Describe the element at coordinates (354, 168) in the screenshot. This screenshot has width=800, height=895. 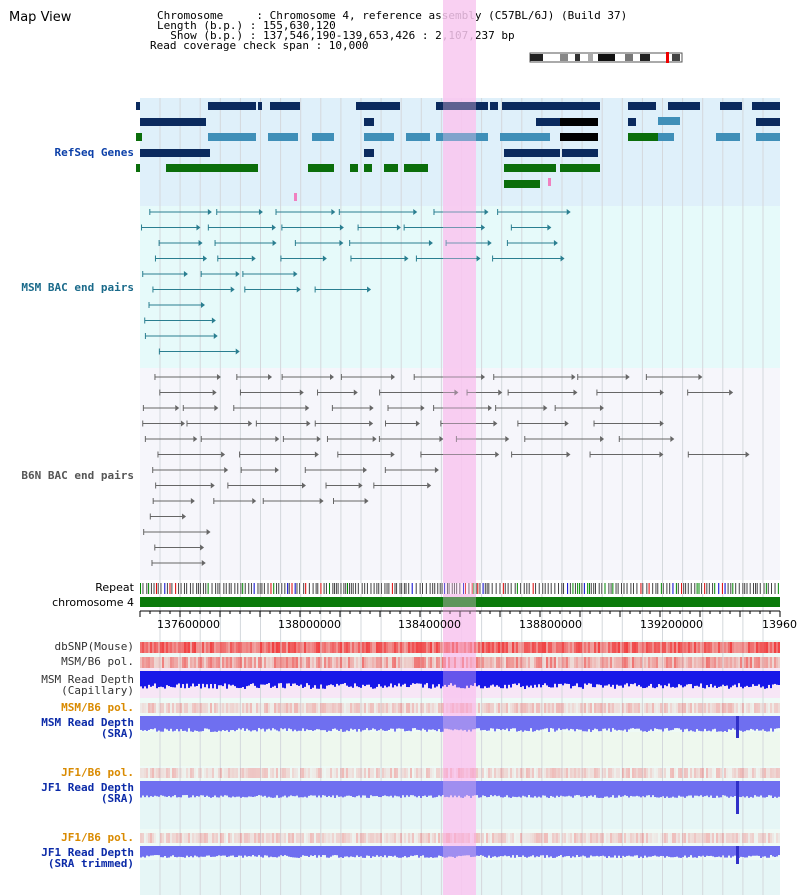
I see `gene-feature` at that location.